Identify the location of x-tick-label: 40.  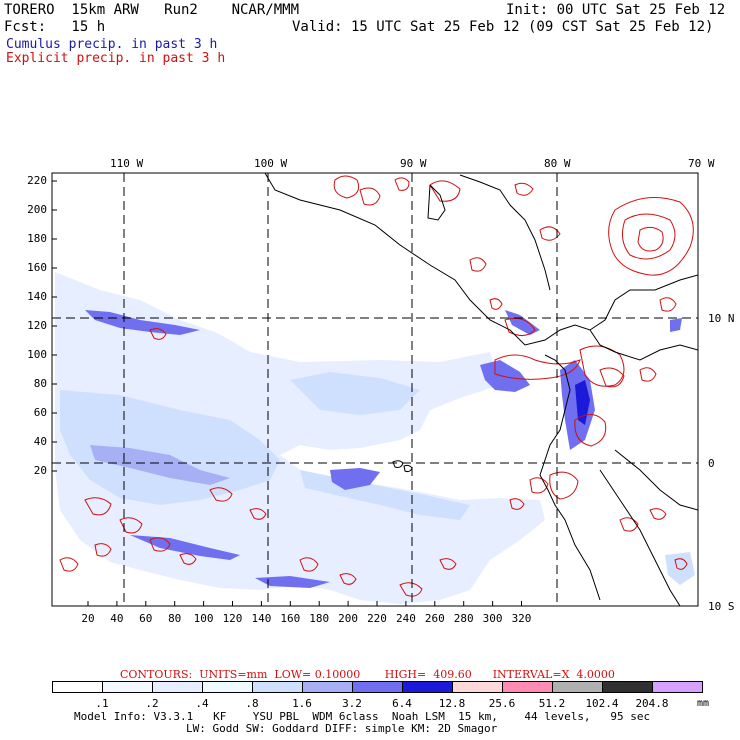
(117, 618).